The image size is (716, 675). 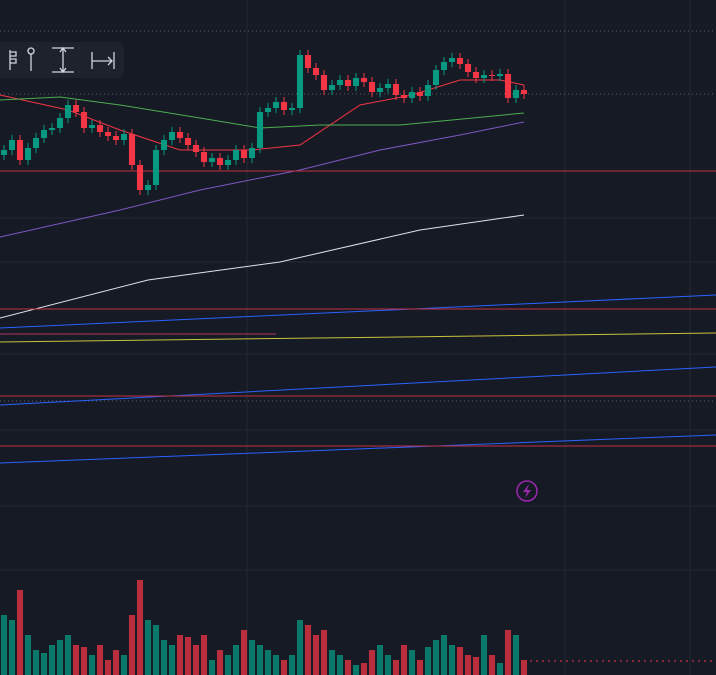 I want to click on toolbar, so click(x=62, y=60).